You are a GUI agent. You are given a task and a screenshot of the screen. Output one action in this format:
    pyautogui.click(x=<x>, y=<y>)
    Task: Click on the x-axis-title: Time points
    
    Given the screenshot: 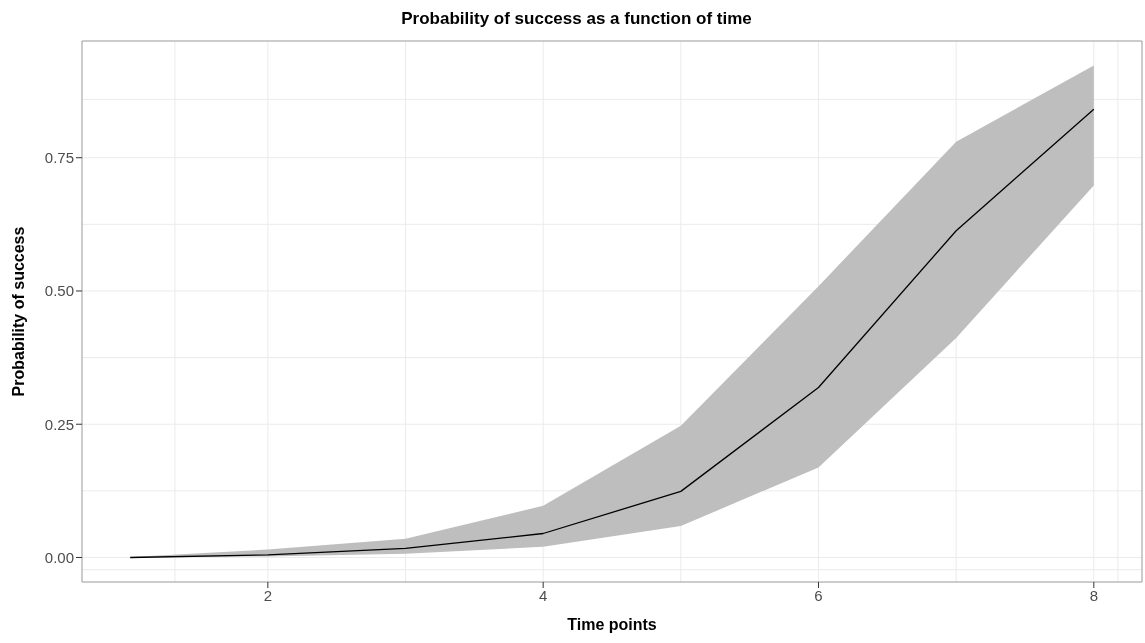 What is the action you would take?
    pyautogui.click(x=612, y=624)
    